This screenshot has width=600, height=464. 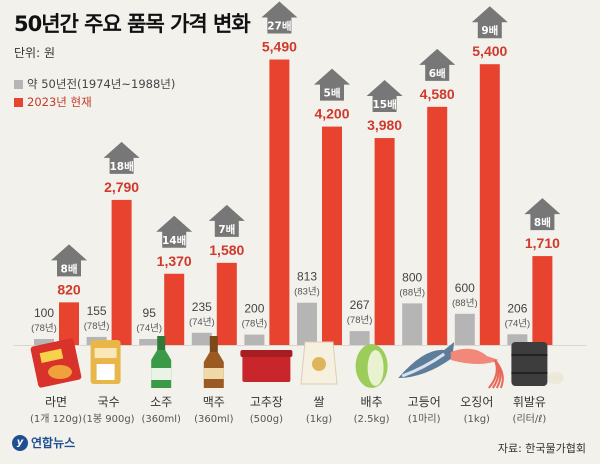 I want to click on category-label: 배추, so click(x=372, y=402).